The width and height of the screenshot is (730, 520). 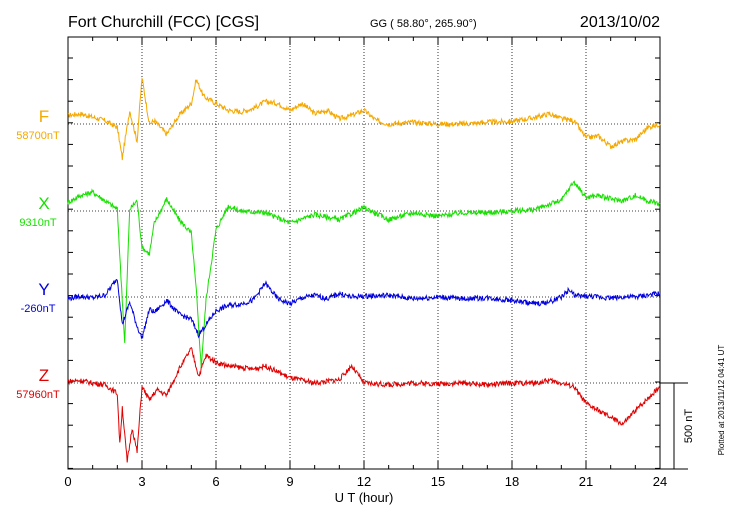 What do you see at coordinates (364, 497) in the screenshot?
I see `x-axis-label: U T (hour)` at bounding box center [364, 497].